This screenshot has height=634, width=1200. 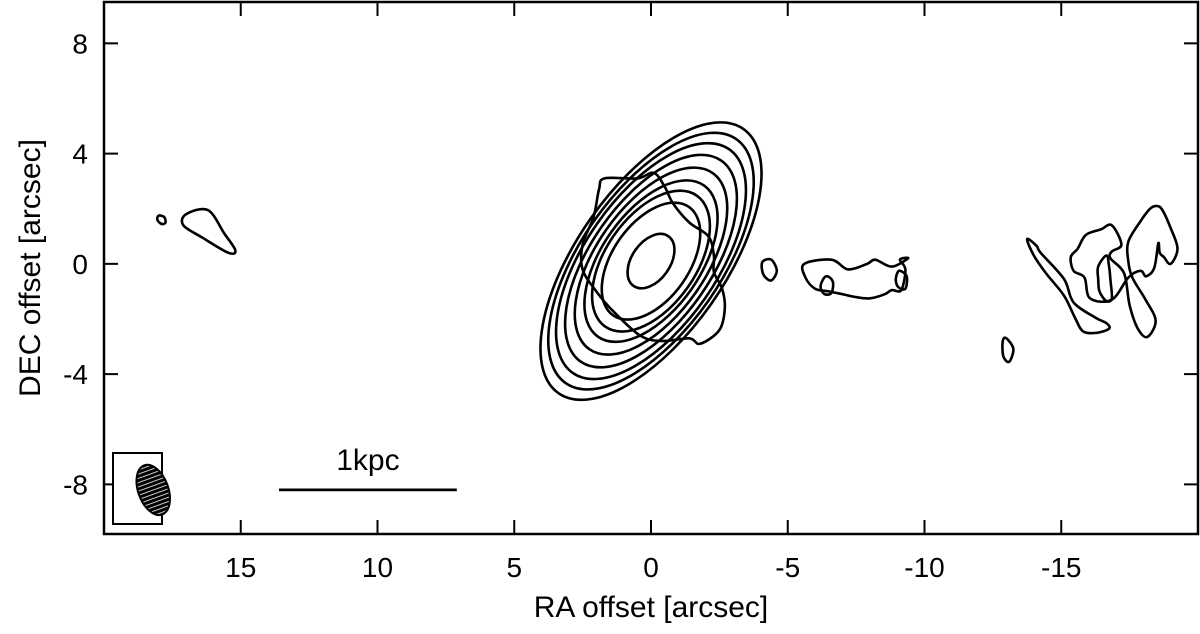 I want to click on x-tick-label: 5, so click(x=514, y=567).